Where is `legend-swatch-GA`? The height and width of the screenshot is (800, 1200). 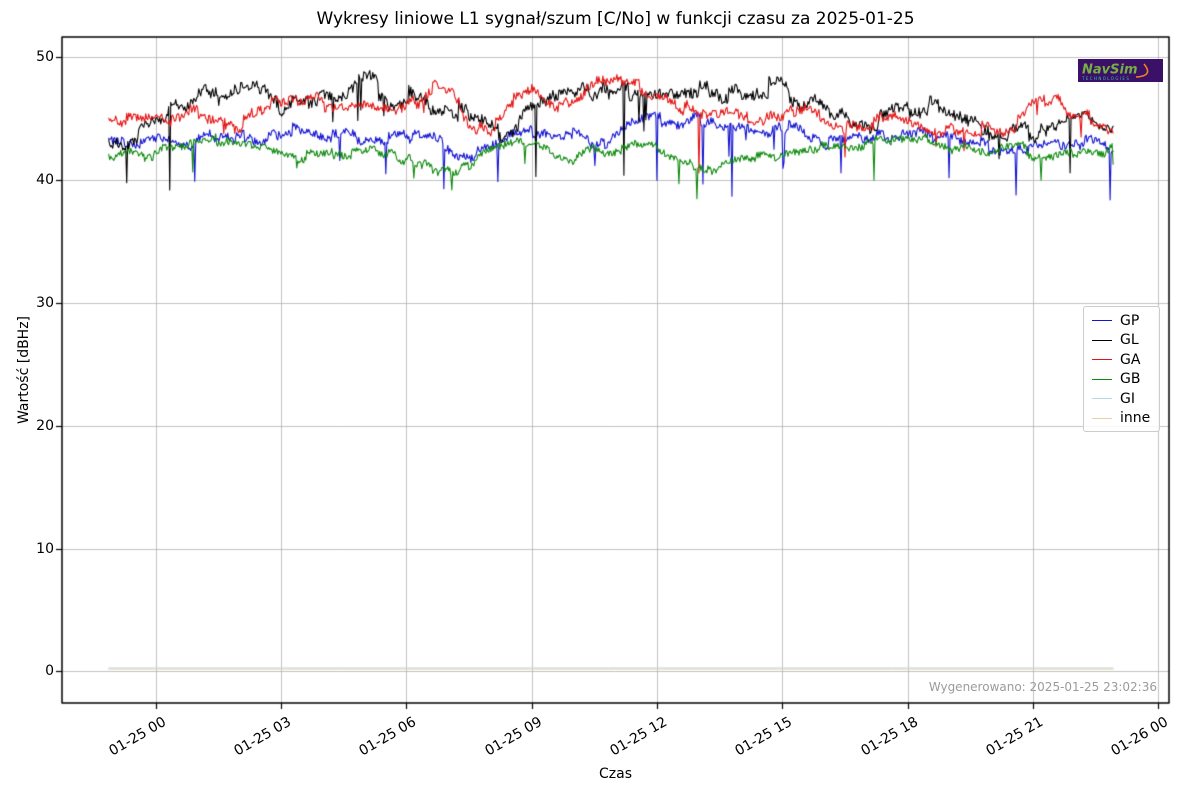 legend-swatch-GA is located at coordinates (1102, 360).